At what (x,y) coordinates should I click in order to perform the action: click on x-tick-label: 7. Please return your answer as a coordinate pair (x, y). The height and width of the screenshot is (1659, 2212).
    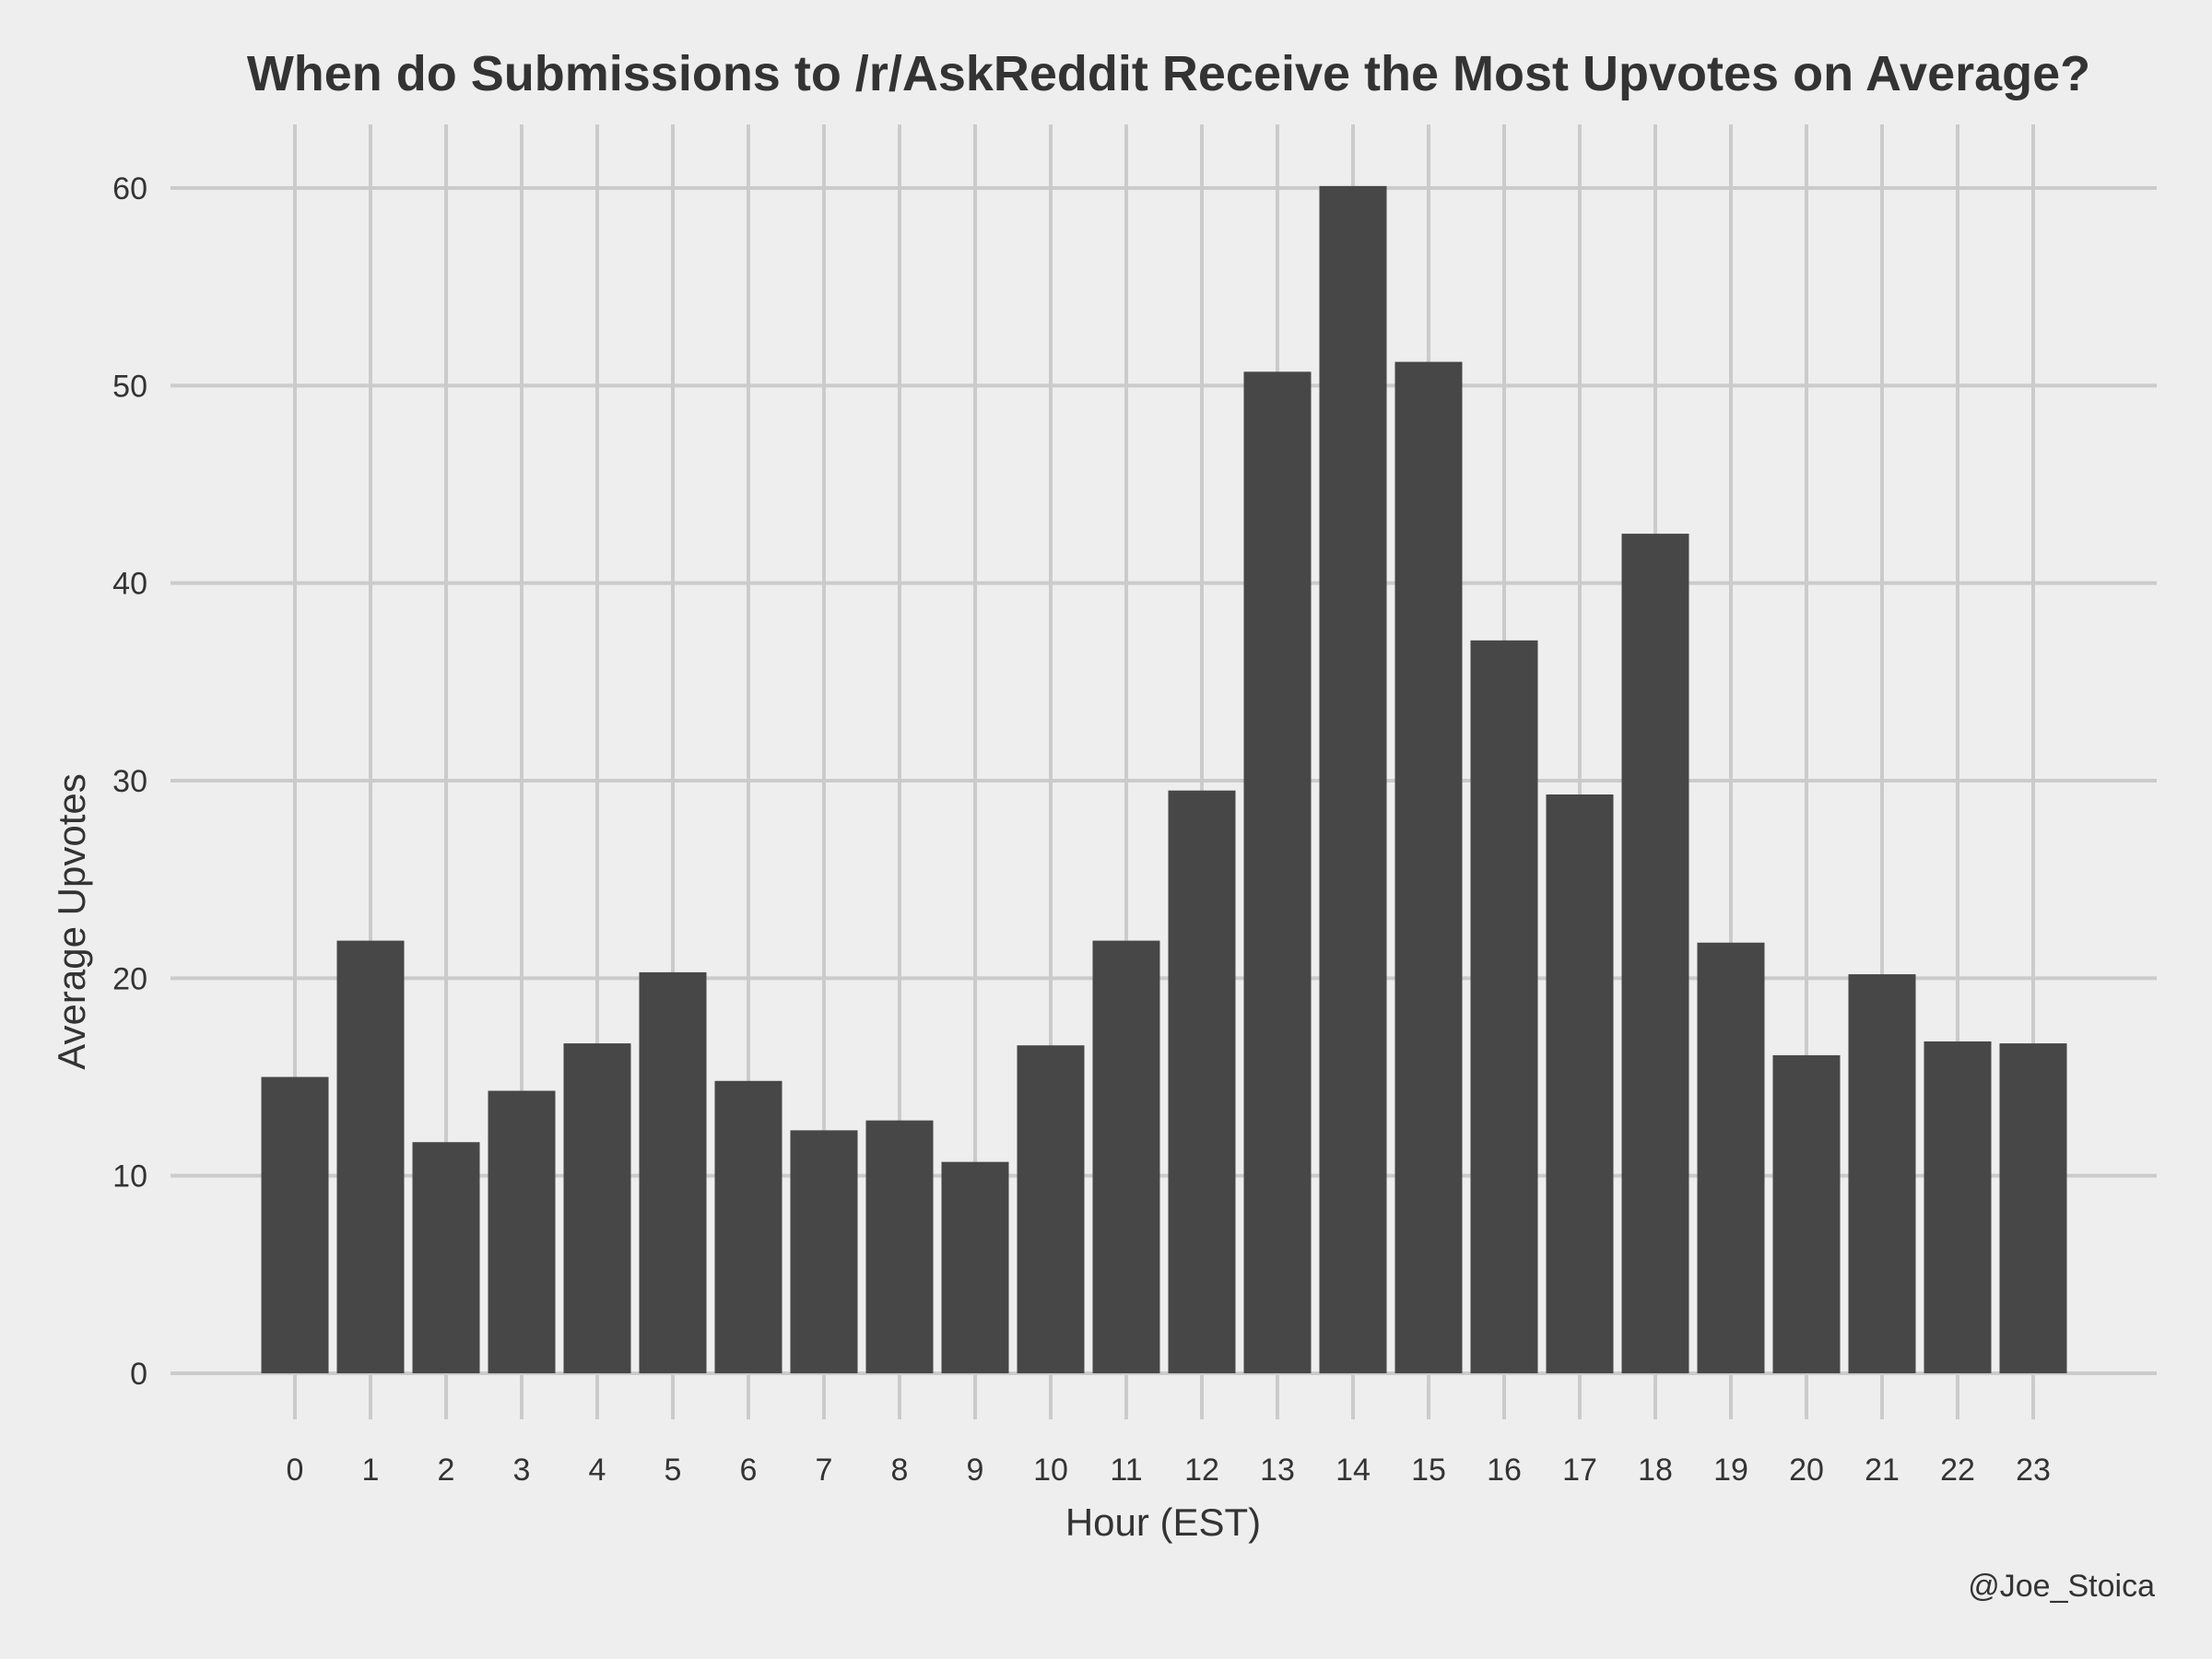
    Looking at the image, I should click on (824, 1470).